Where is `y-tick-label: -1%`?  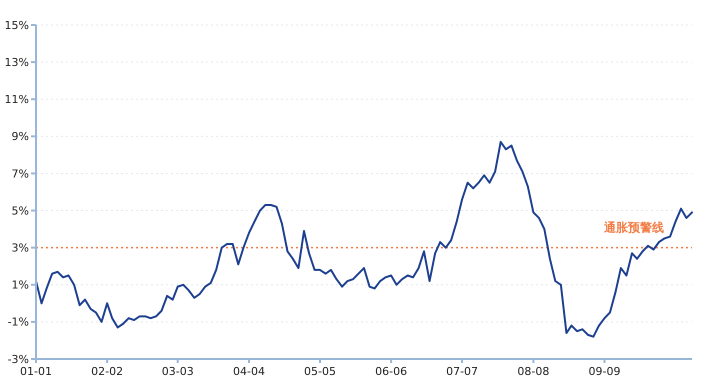 y-tick-label: -1% is located at coordinates (18, 322).